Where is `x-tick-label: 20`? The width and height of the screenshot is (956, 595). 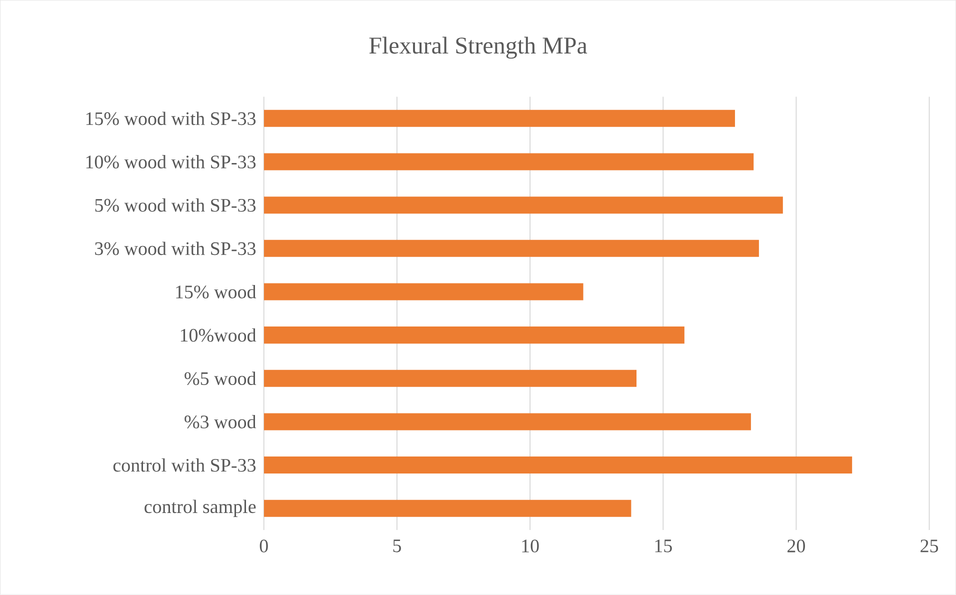 x-tick-label: 20 is located at coordinates (796, 546).